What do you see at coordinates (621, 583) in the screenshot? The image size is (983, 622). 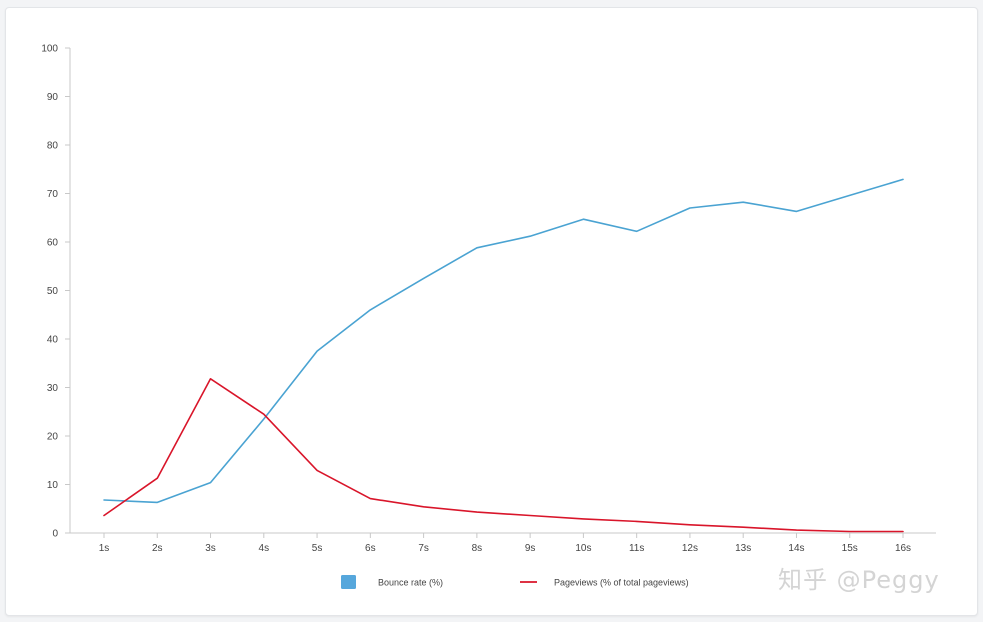 I see `legend-label-pageviews: Pageviews (% of total pageviews)` at bounding box center [621, 583].